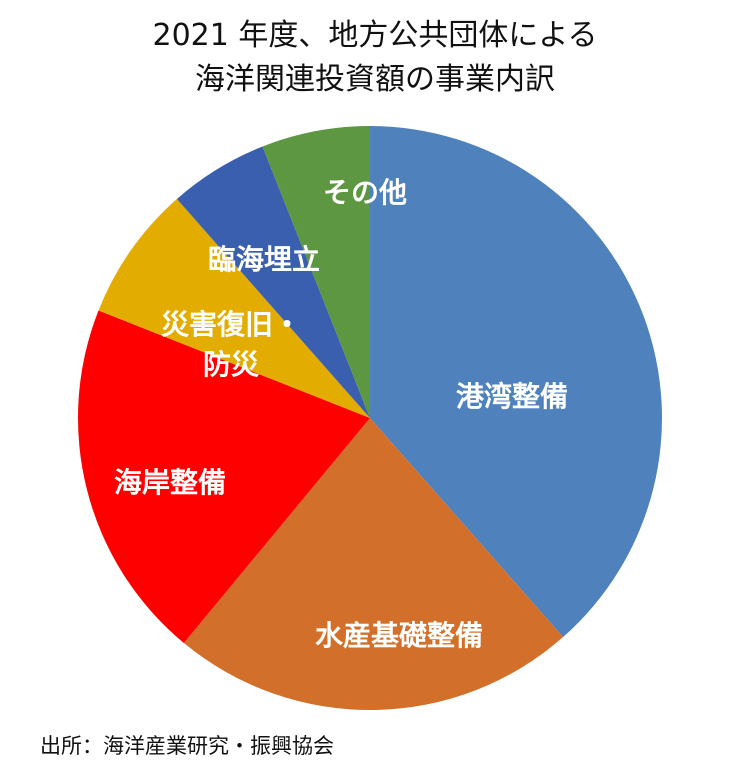 The image size is (750, 780). What do you see at coordinates (231, 344) in the screenshot?
I see `pie-slice-label-4: 災害復旧・防災` at bounding box center [231, 344].